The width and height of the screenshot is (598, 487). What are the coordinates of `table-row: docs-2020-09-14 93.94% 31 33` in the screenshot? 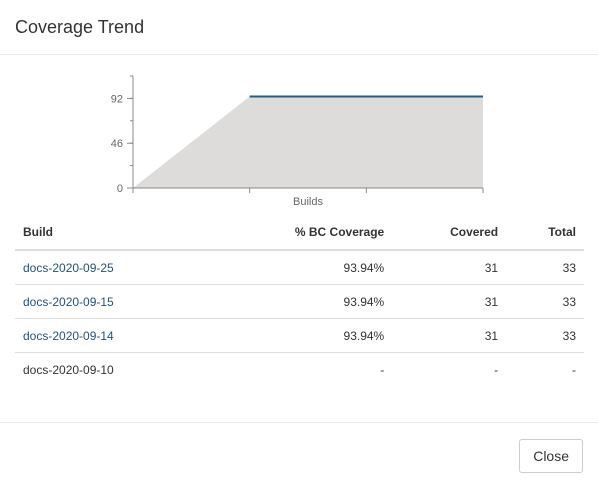 It's located at (299, 335).